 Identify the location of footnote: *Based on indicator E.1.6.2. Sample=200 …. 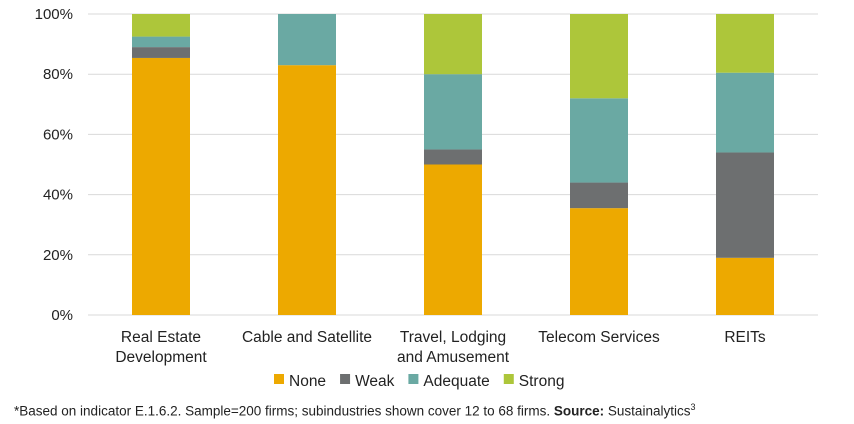
(354, 410).